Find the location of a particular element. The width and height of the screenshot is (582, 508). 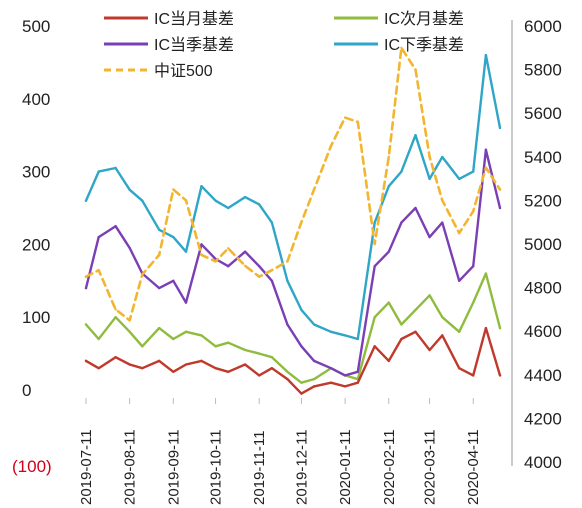

legend-layer: IC当月基差 IC次月基差IC当季基差 IC下季基差中证500 is located at coordinates (284, 45).